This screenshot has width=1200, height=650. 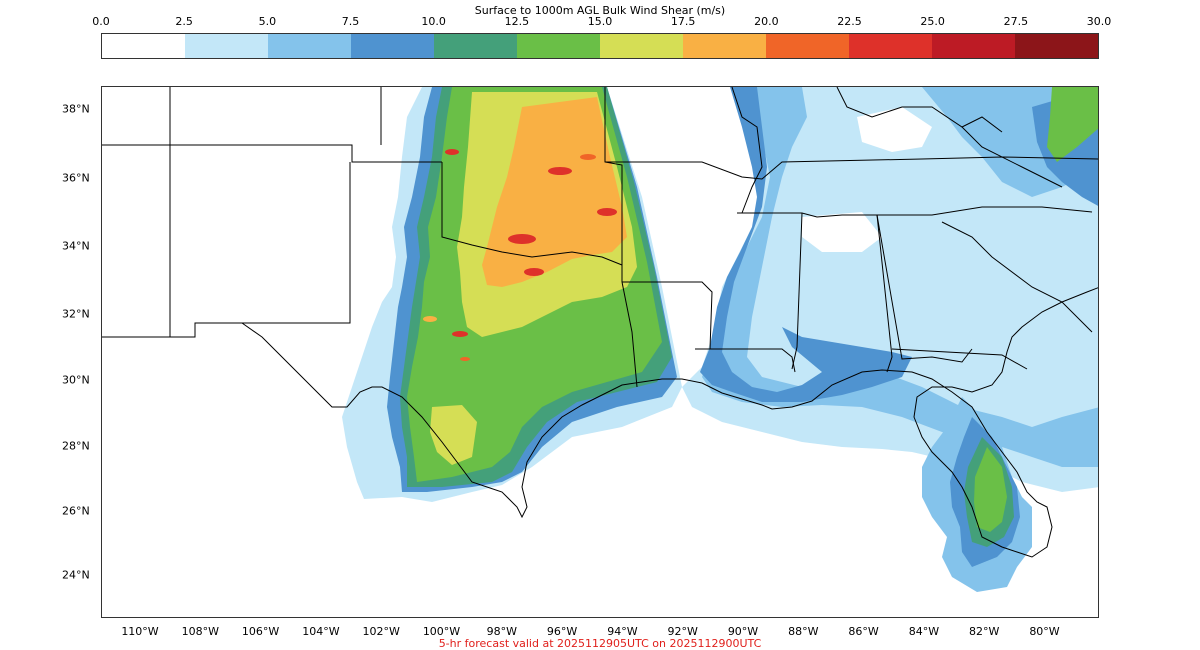 What do you see at coordinates (622, 631) in the screenshot?
I see `longitude-label: 94°W` at bounding box center [622, 631].